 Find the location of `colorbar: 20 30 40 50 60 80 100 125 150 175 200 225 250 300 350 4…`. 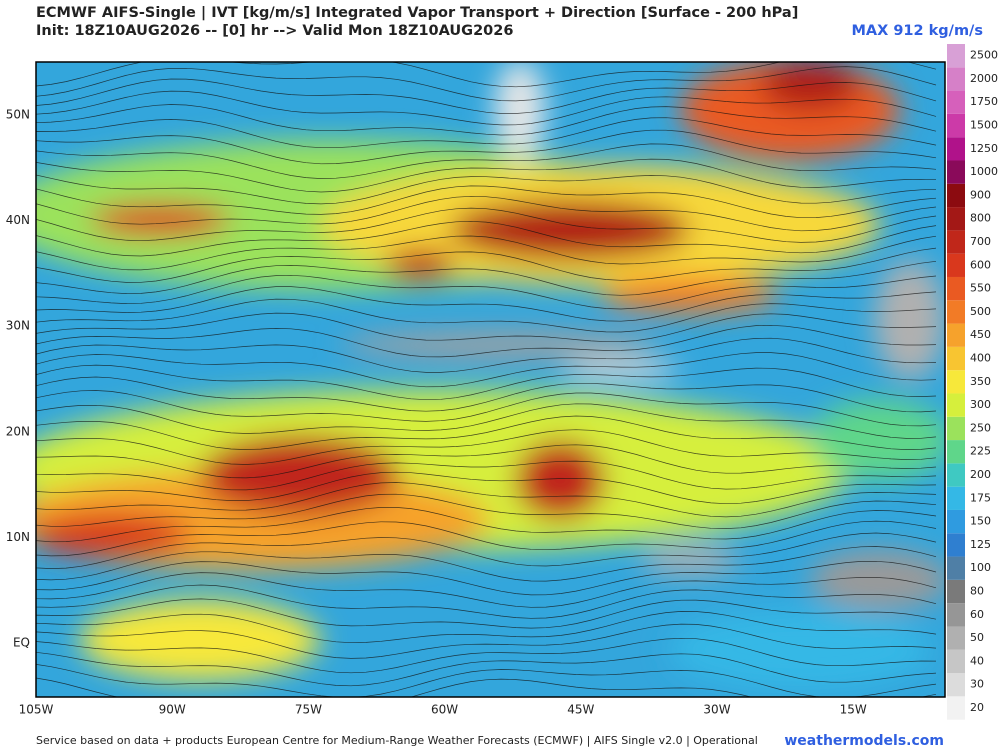

colorbar: 20 30 40 50 60 80 100 125 150 175 200 225 250 300 350 4… is located at coordinates (972, 382).